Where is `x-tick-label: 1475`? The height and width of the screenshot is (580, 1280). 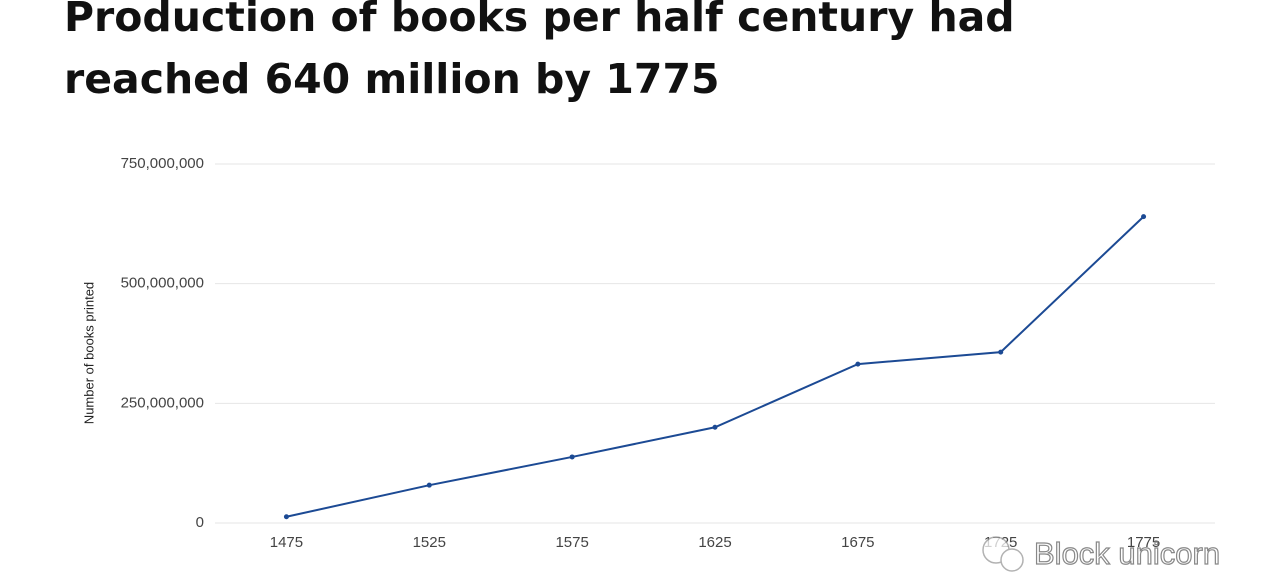
x-tick-label: 1475 is located at coordinates (286, 542).